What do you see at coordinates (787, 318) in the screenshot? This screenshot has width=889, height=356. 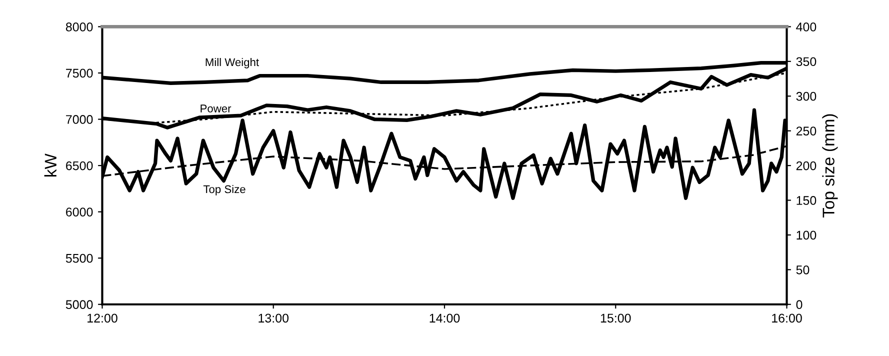 I see `x-tick-label: 16:00` at bounding box center [787, 318].